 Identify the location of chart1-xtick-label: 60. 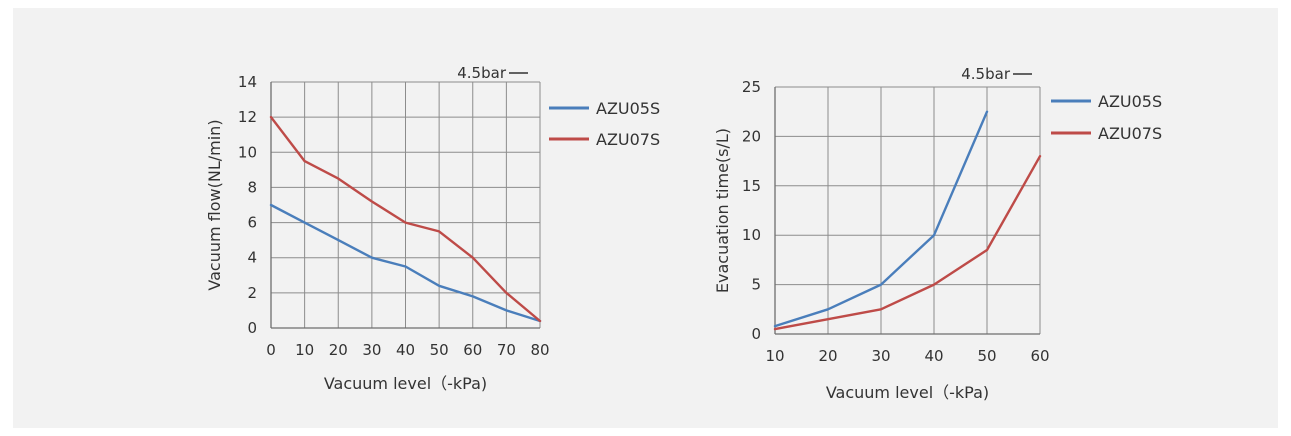
(472, 350).